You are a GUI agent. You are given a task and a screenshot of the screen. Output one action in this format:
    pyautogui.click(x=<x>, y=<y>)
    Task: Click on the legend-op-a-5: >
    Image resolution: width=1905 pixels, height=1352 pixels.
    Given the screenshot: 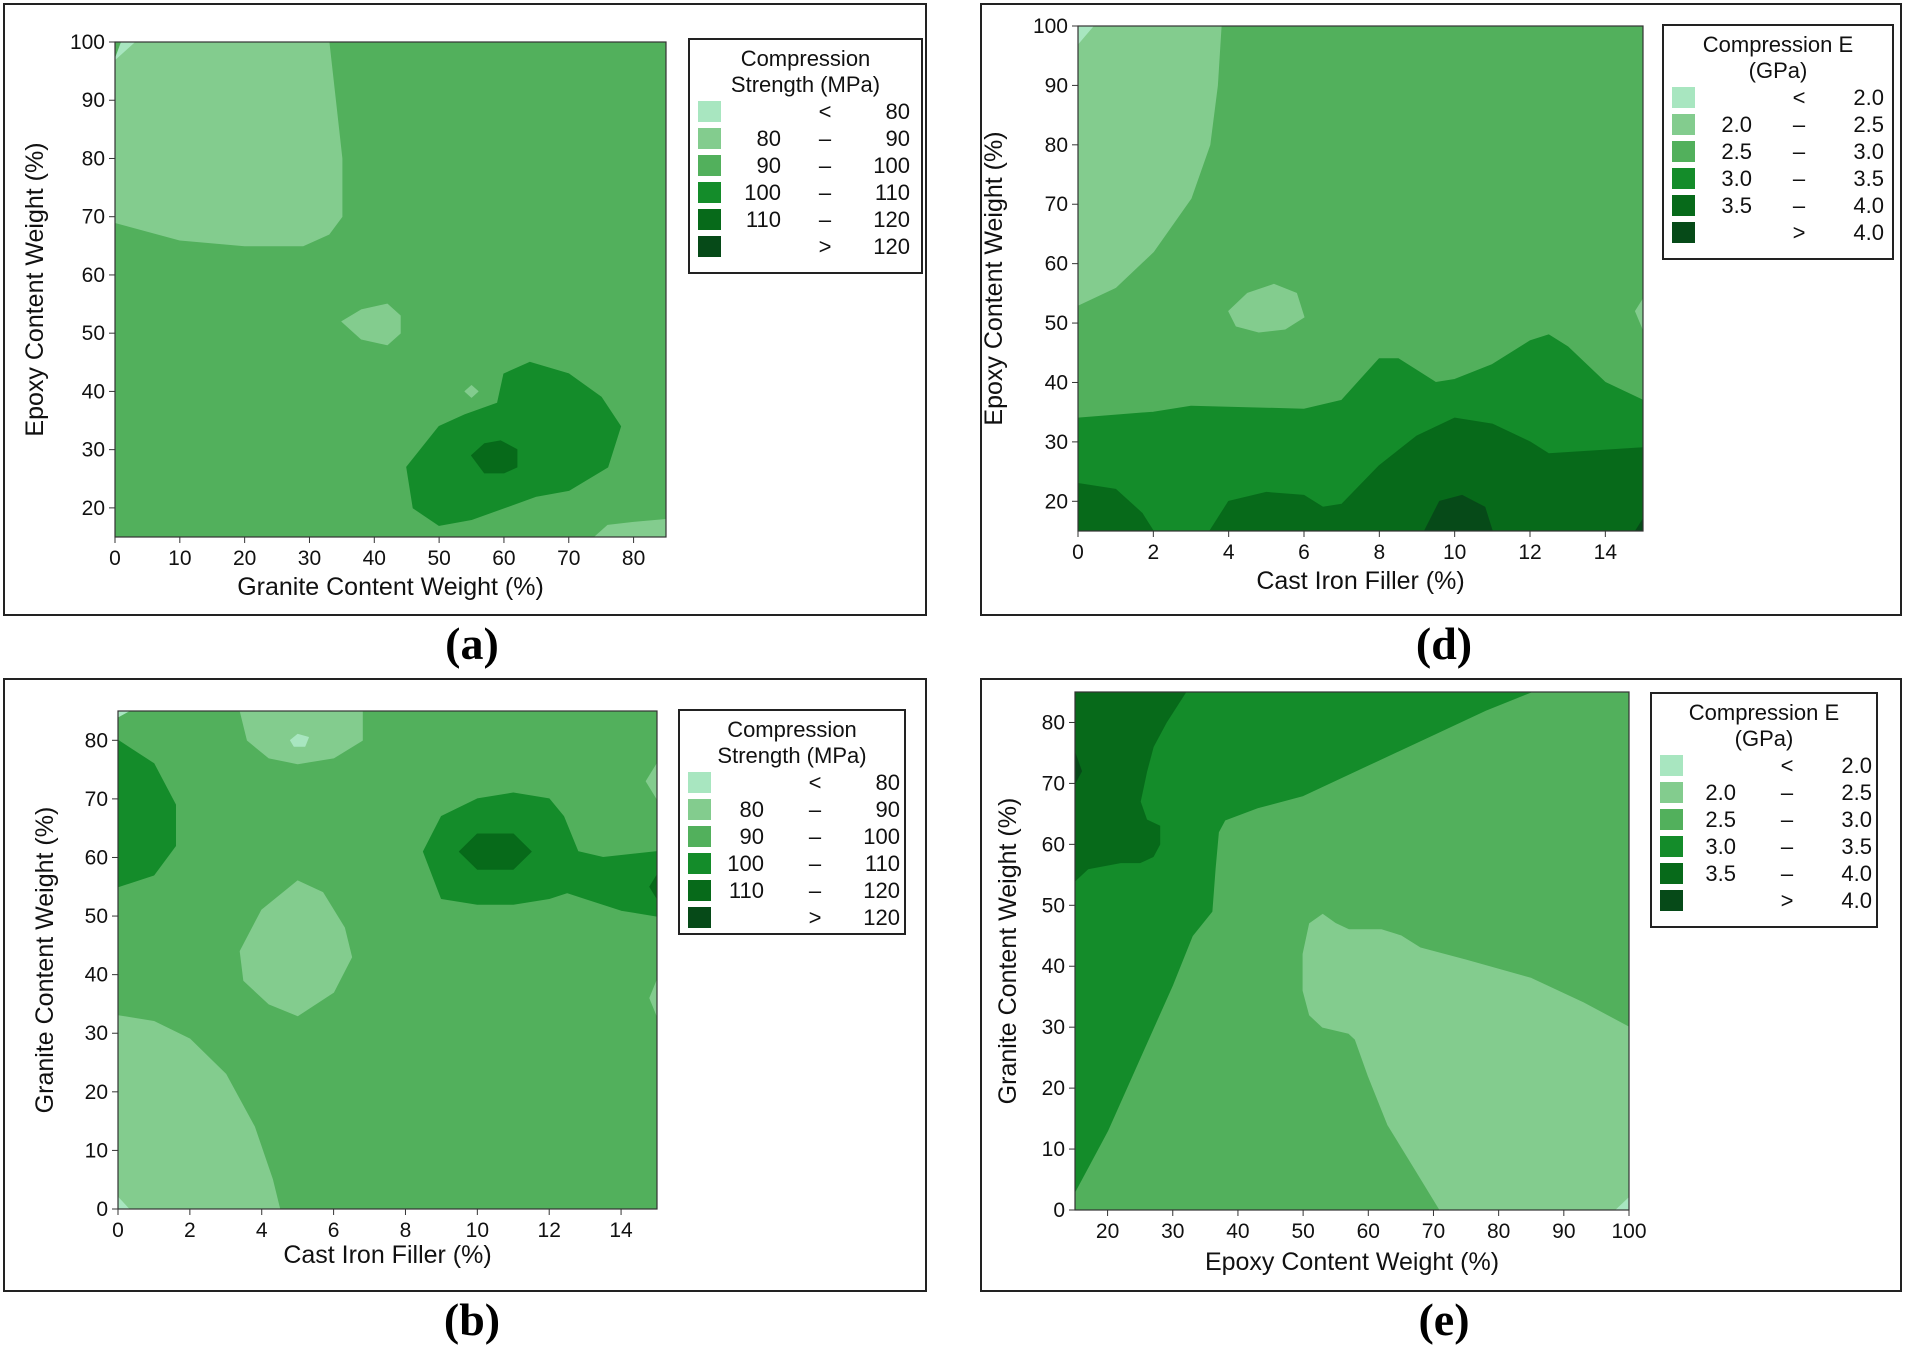 What is the action you would take?
    pyautogui.click(x=825, y=246)
    